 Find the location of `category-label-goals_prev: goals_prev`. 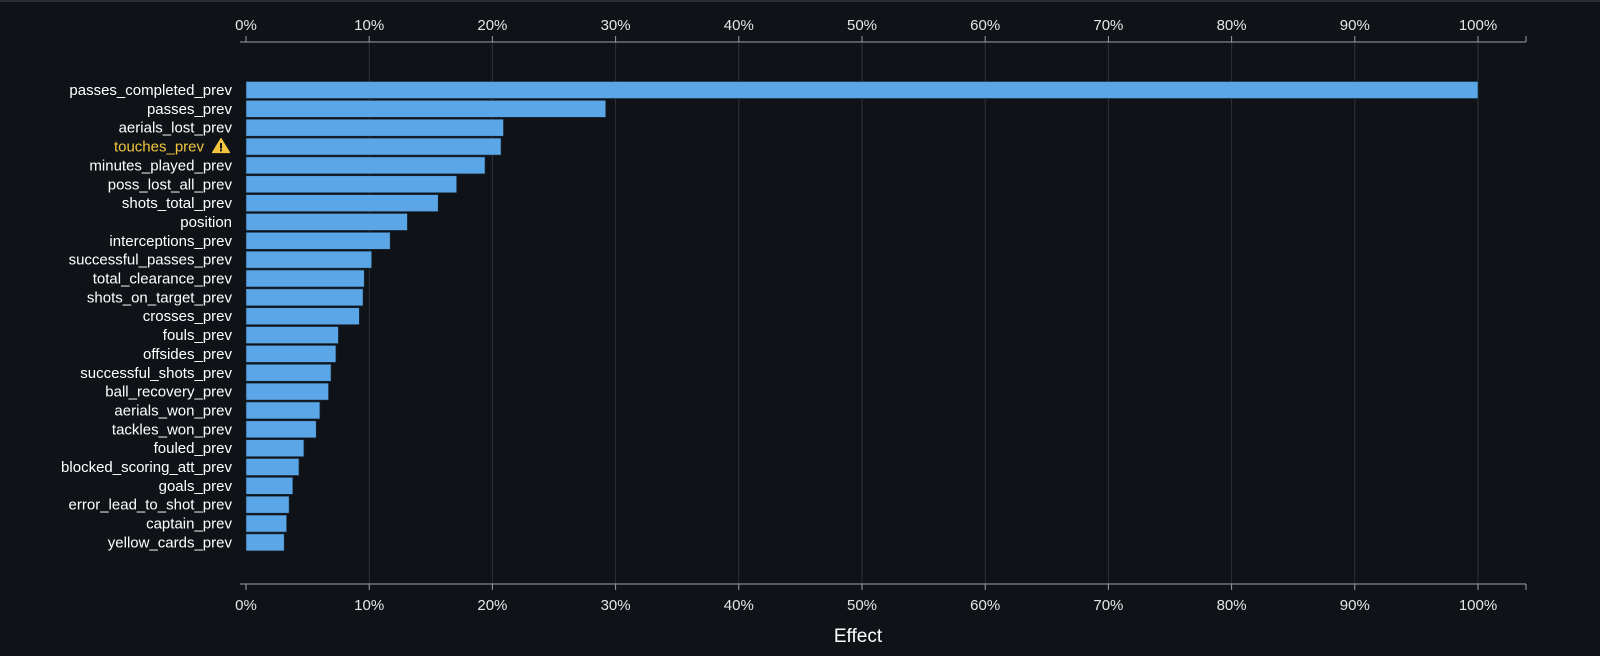

category-label-goals_prev: goals_prev is located at coordinates (196, 486).